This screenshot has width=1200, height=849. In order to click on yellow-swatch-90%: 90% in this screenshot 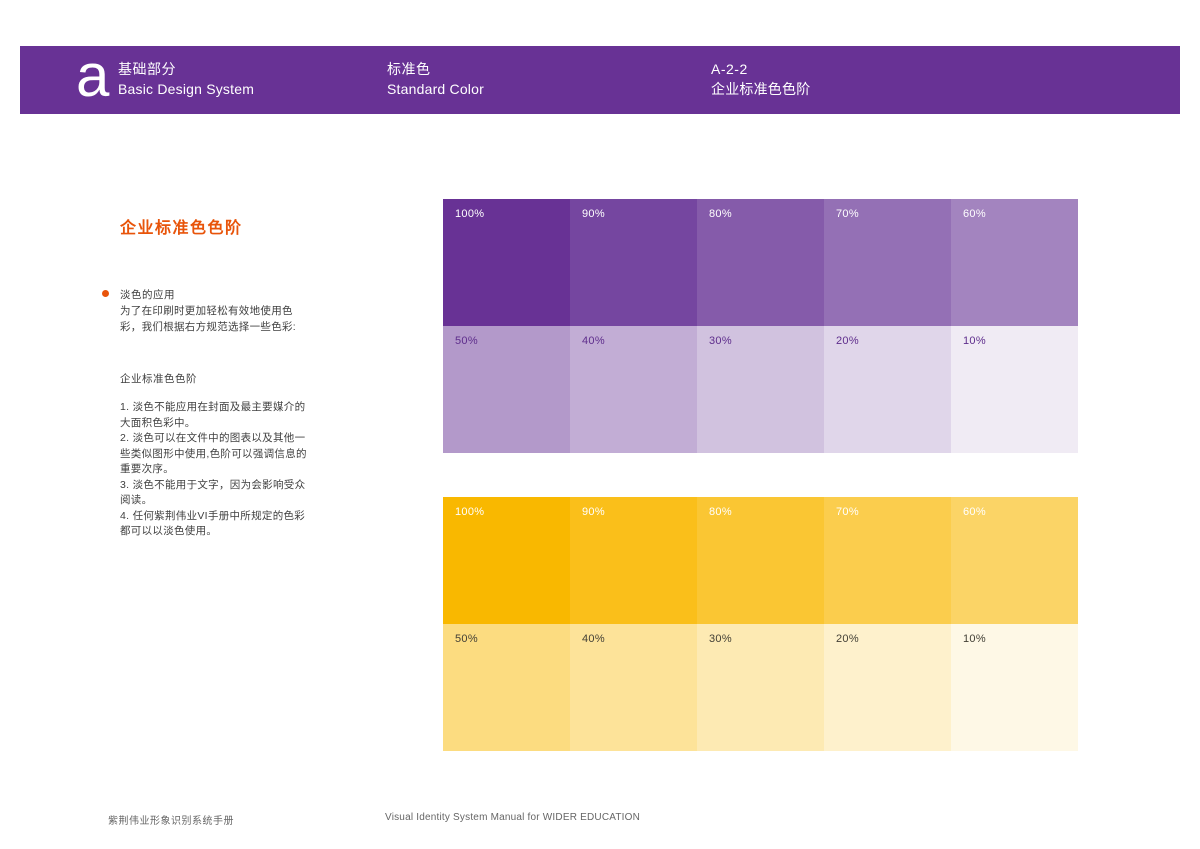, I will do `click(633, 560)`.